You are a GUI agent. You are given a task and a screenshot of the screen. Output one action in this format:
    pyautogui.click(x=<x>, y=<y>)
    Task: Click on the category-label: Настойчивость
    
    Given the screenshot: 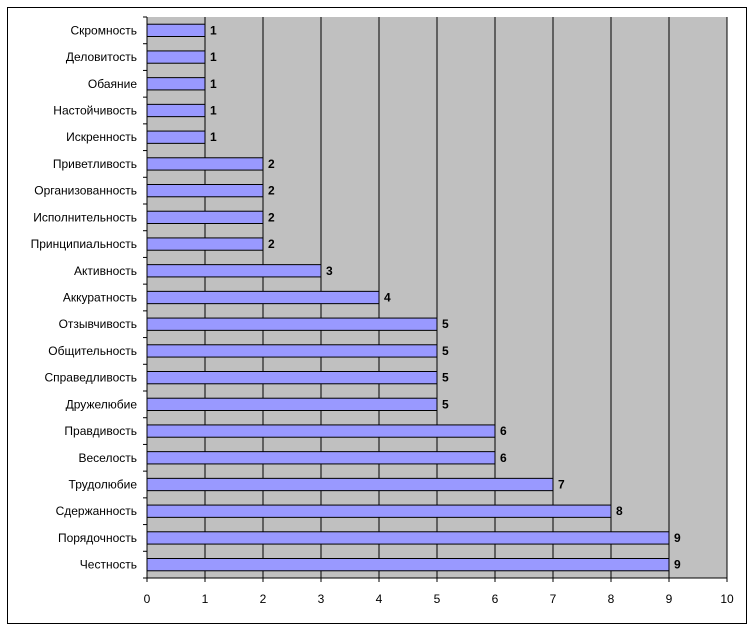 What is the action you would take?
    pyautogui.click(x=95, y=111)
    